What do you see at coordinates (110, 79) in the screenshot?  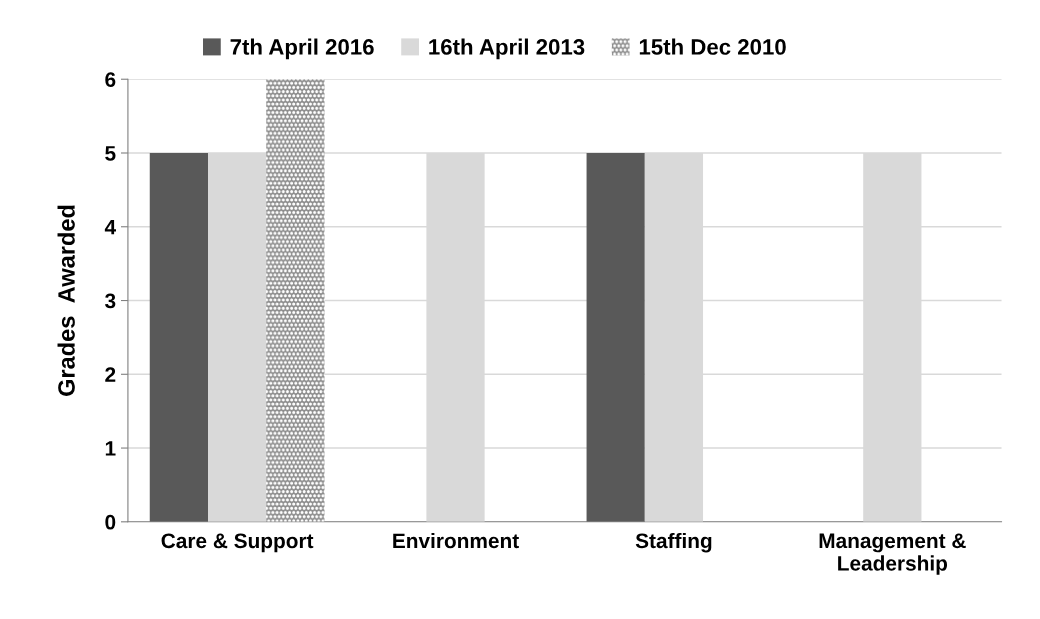 I see `y-tick-label: 6` at bounding box center [110, 79].